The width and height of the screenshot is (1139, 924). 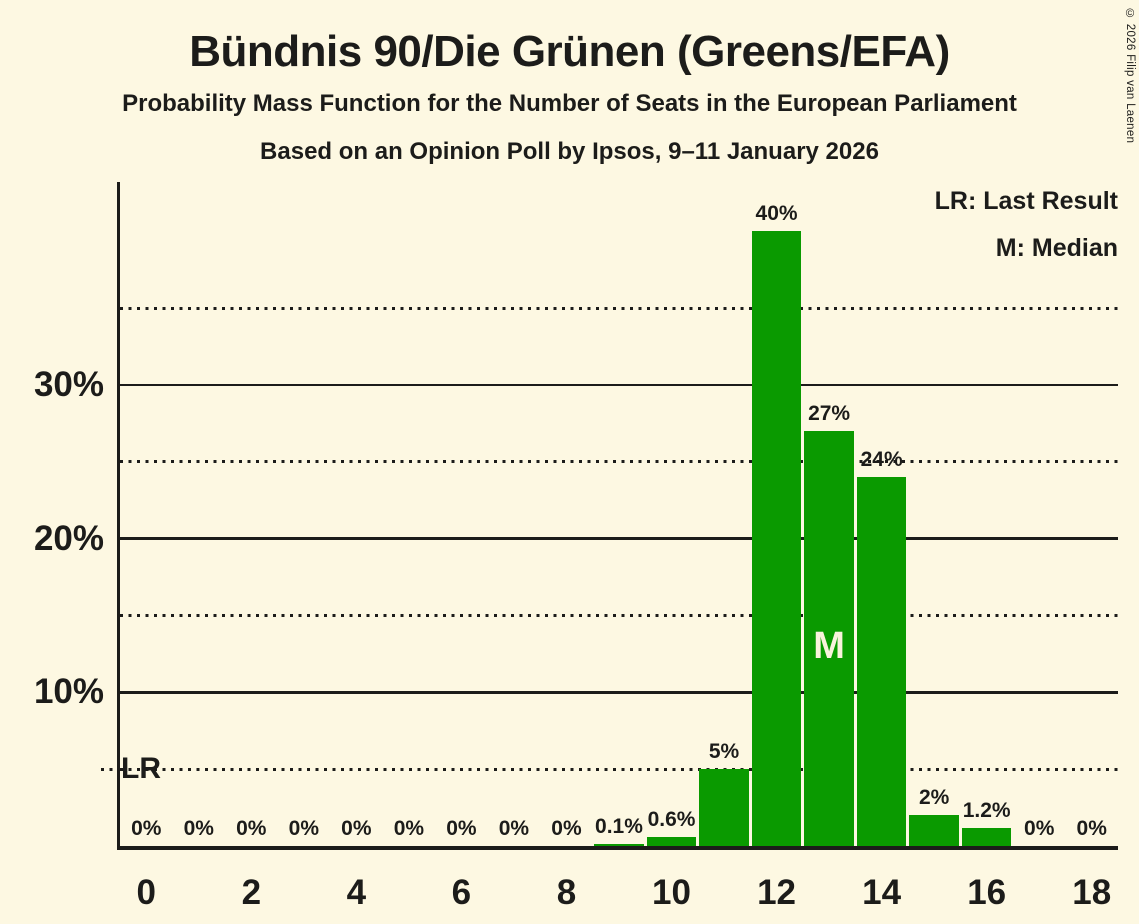 What do you see at coordinates (882, 892) in the screenshot?
I see `x-tick-label-14: 14` at bounding box center [882, 892].